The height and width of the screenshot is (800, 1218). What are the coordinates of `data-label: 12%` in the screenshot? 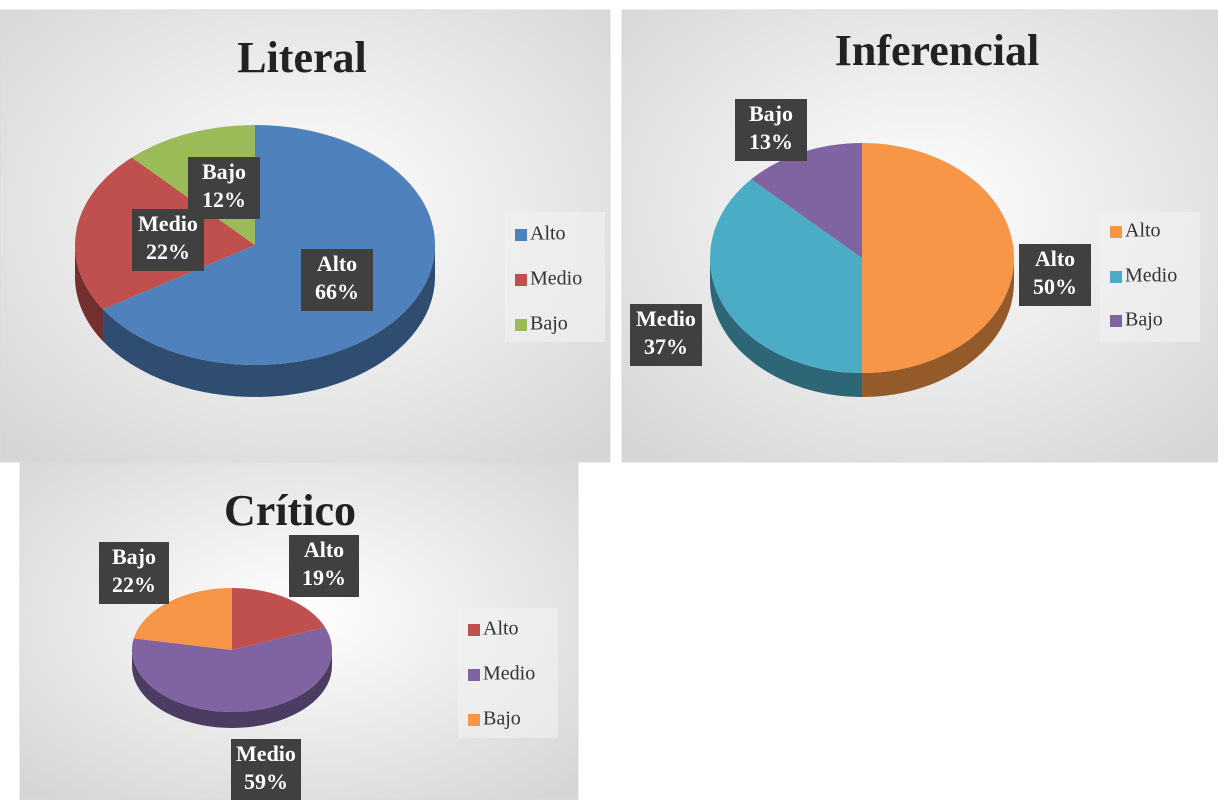 It's located at (224, 199).